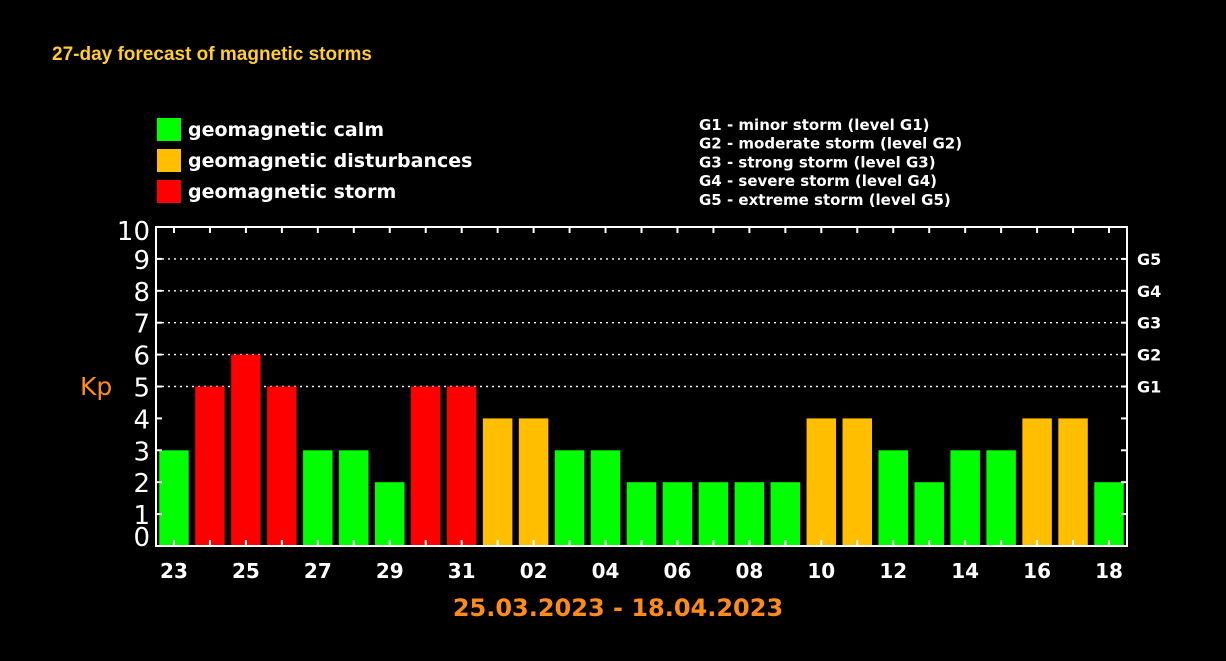 The width and height of the screenshot is (1226, 661). Describe the element at coordinates (169, 129) in the screenshot. I see `legend-swatch-calm` at that location.